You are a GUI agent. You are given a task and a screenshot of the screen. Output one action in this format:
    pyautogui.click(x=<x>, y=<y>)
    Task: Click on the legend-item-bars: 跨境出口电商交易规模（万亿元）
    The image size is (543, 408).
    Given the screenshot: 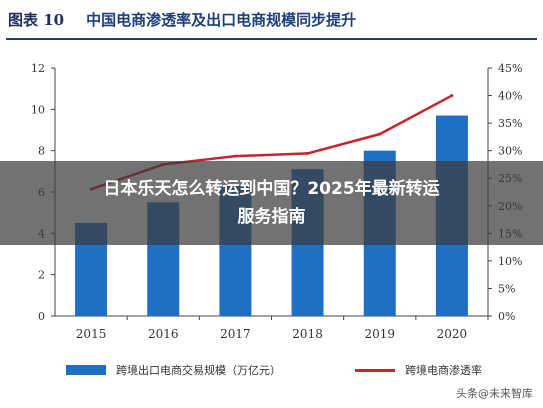 What is the action you would take?
    pyautogui.click(x=173, y=370)
    